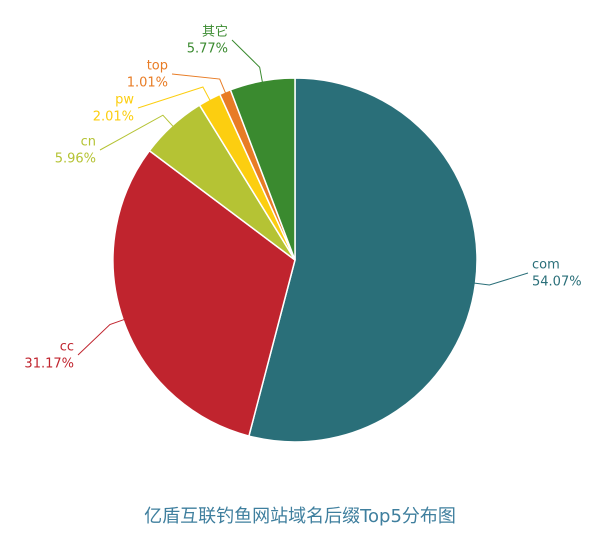 The image size is (600, 533). Describe the element at coordinates (215, 32) in the screenshot. I see `slice-name: 其它` at that location.